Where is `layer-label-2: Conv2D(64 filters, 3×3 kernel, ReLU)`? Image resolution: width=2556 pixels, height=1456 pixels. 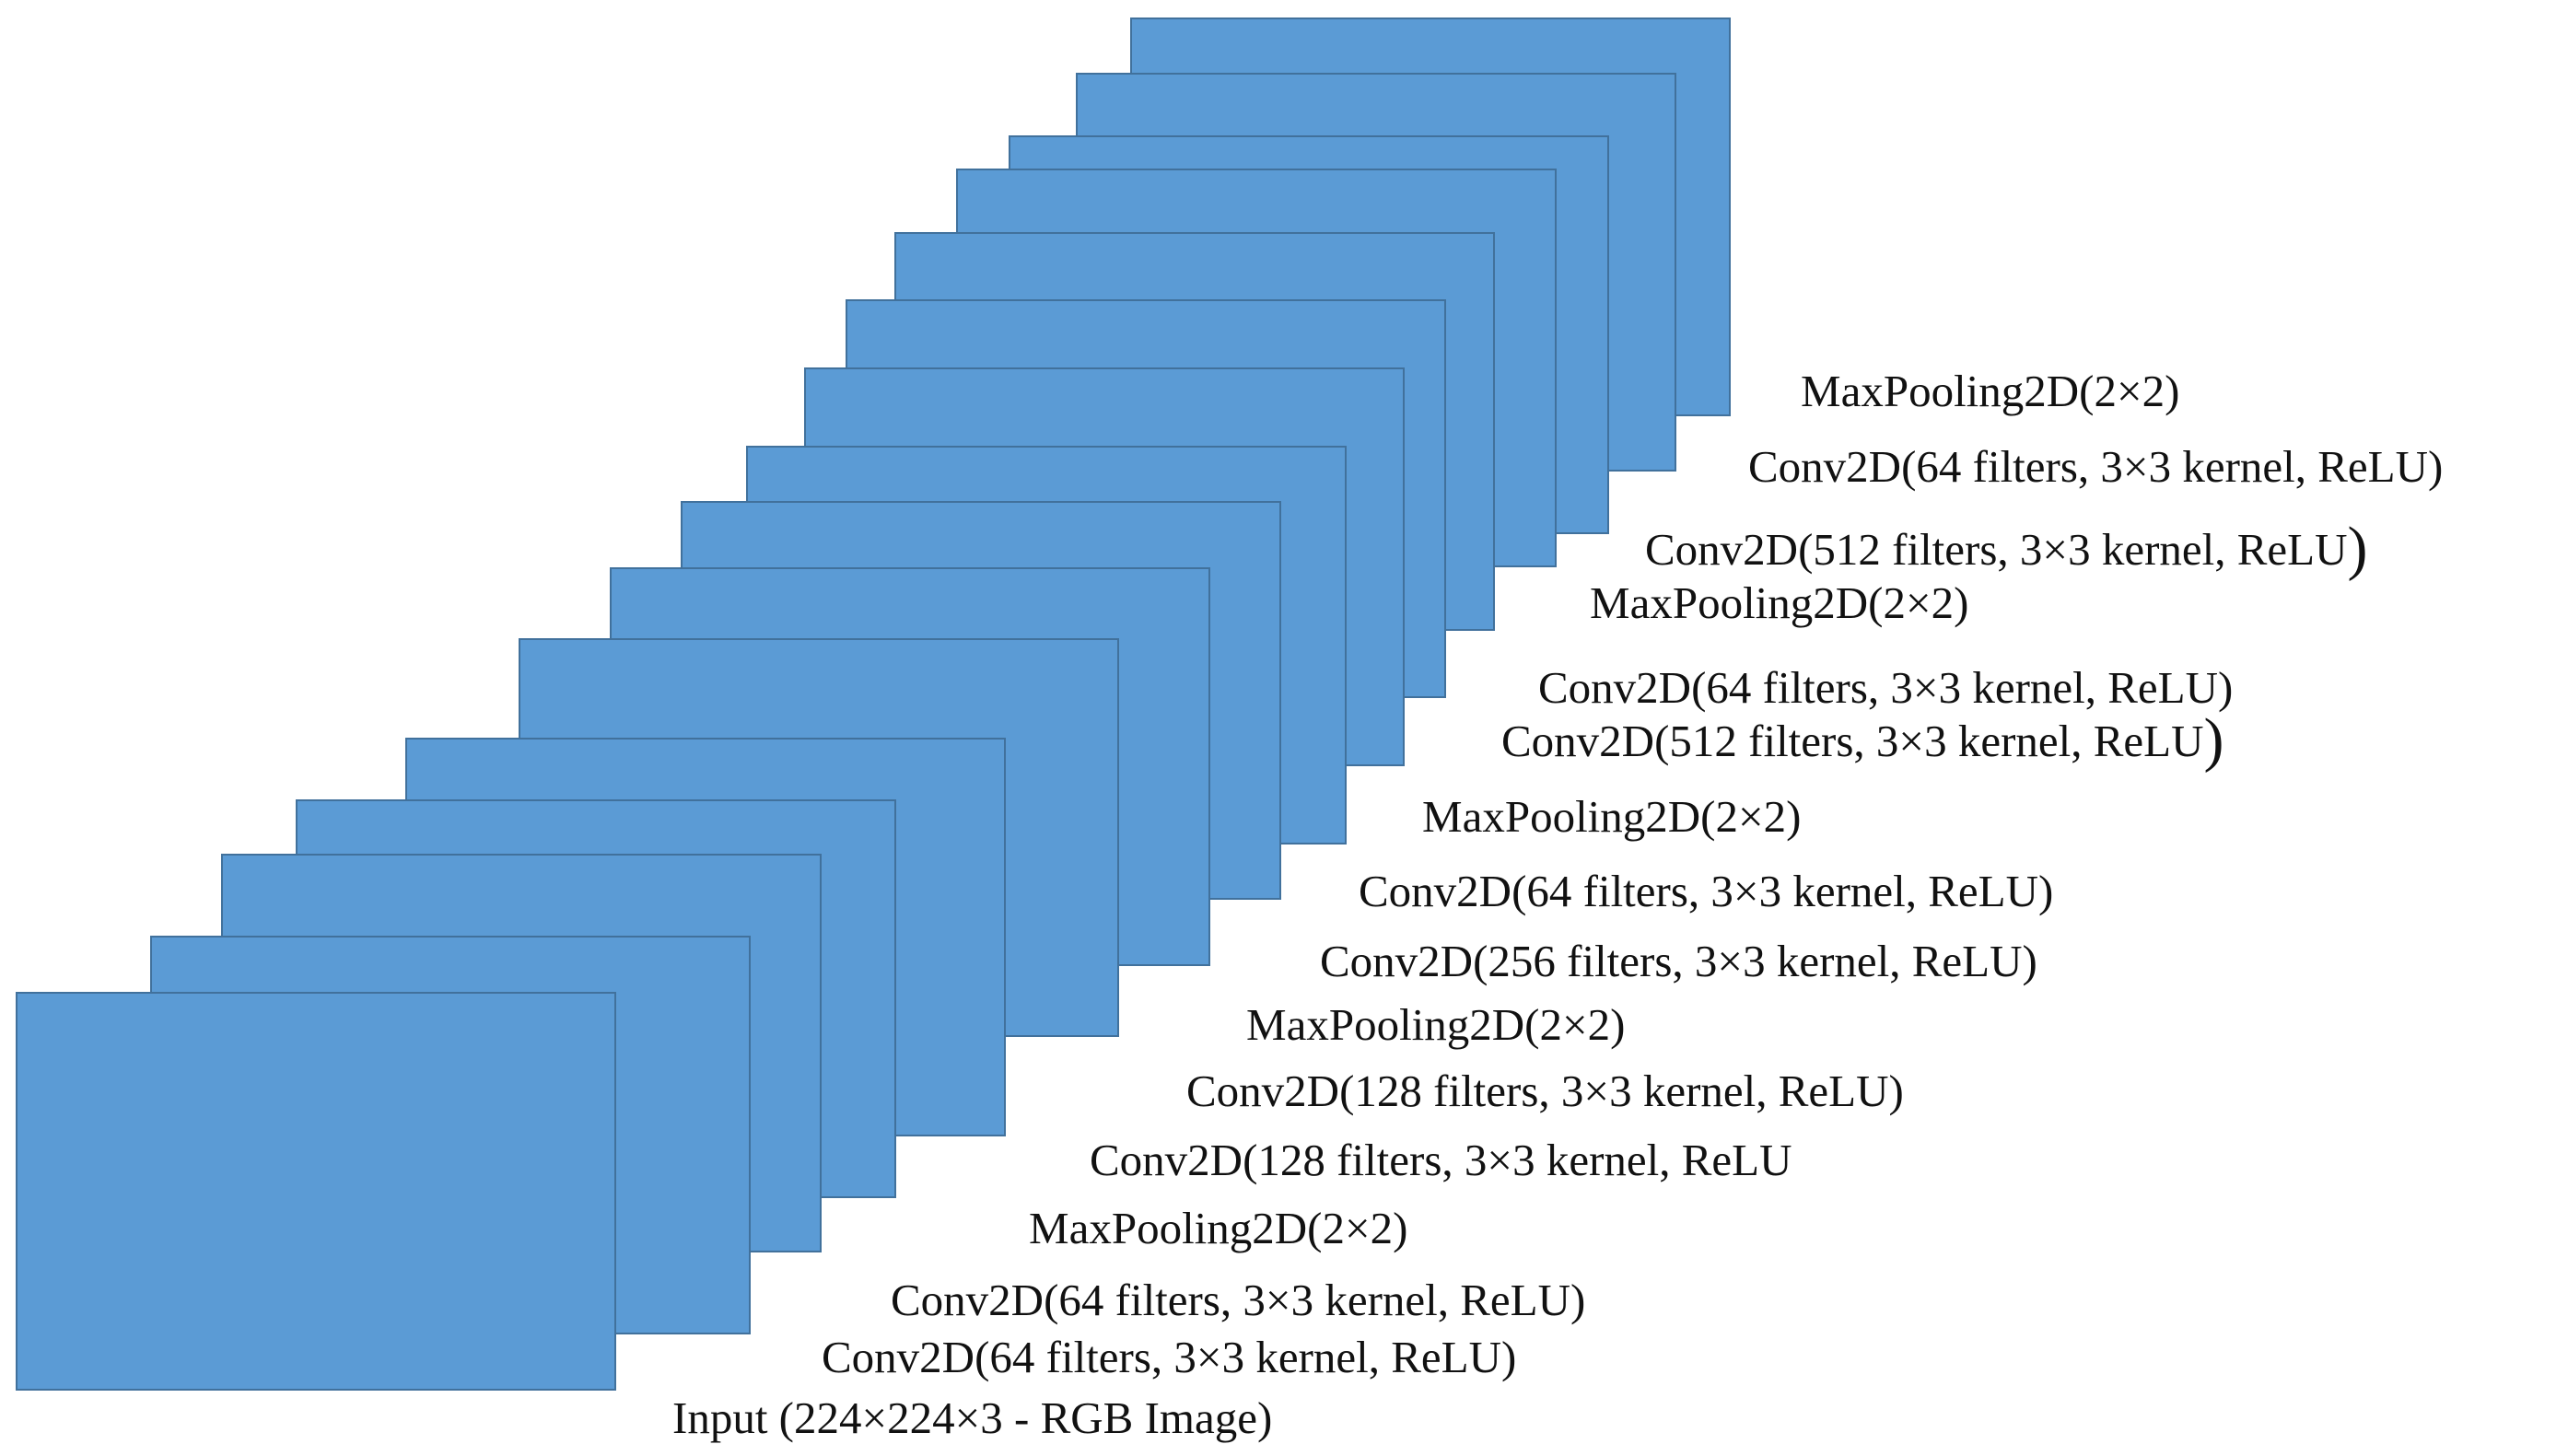
layer-label-2: Conv2D(64 filters, 3×3 kernel, ReLU) is located at coordinates (2095, 466).